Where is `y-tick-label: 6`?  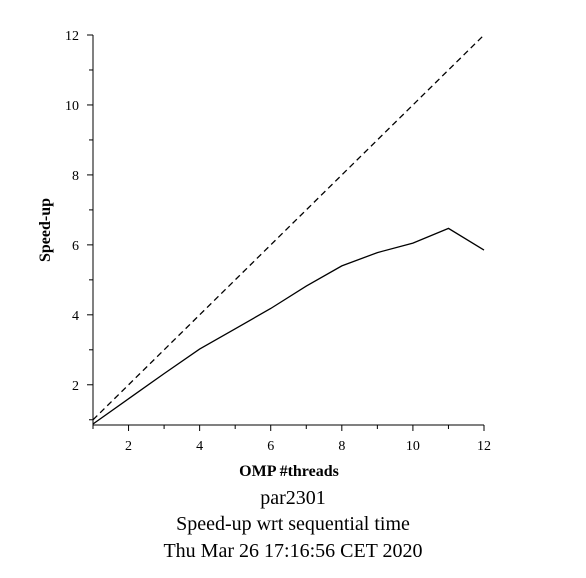 y-tick-label: 6 is located at coordinates (75, 246).